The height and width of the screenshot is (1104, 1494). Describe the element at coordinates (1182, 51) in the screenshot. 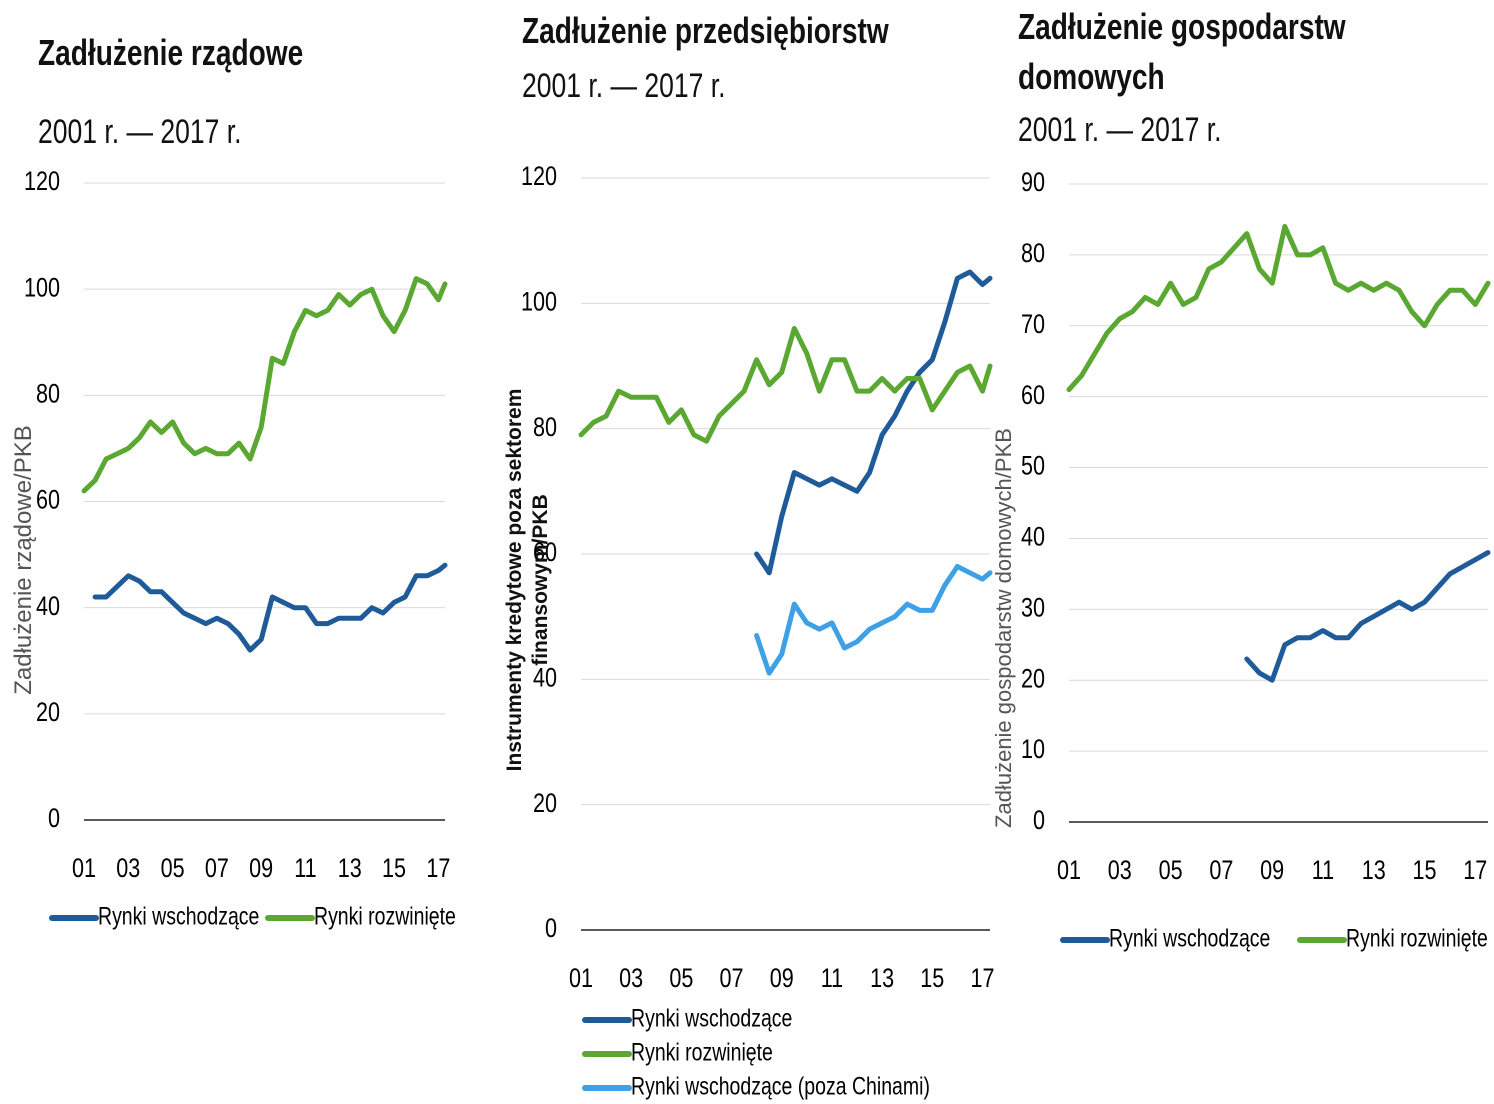

I see `chart-title: Zadłużenie gospodarstw domowych` at that location.